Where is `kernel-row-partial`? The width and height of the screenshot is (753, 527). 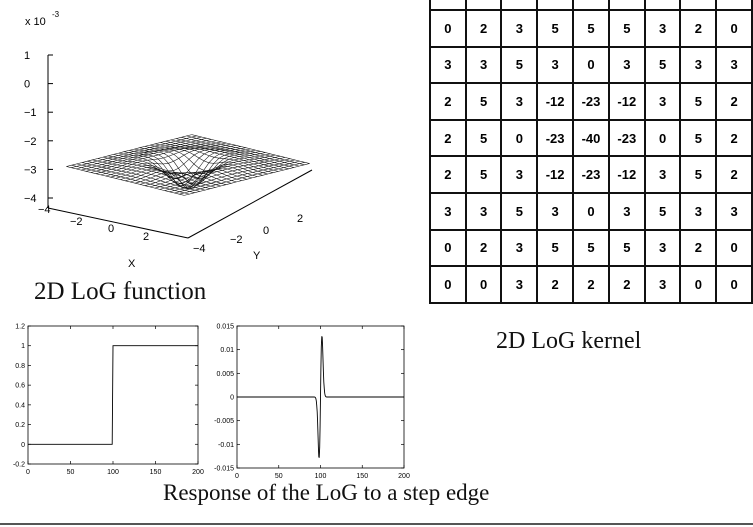 kernel-row-partial is located at coordinates (591, 5).